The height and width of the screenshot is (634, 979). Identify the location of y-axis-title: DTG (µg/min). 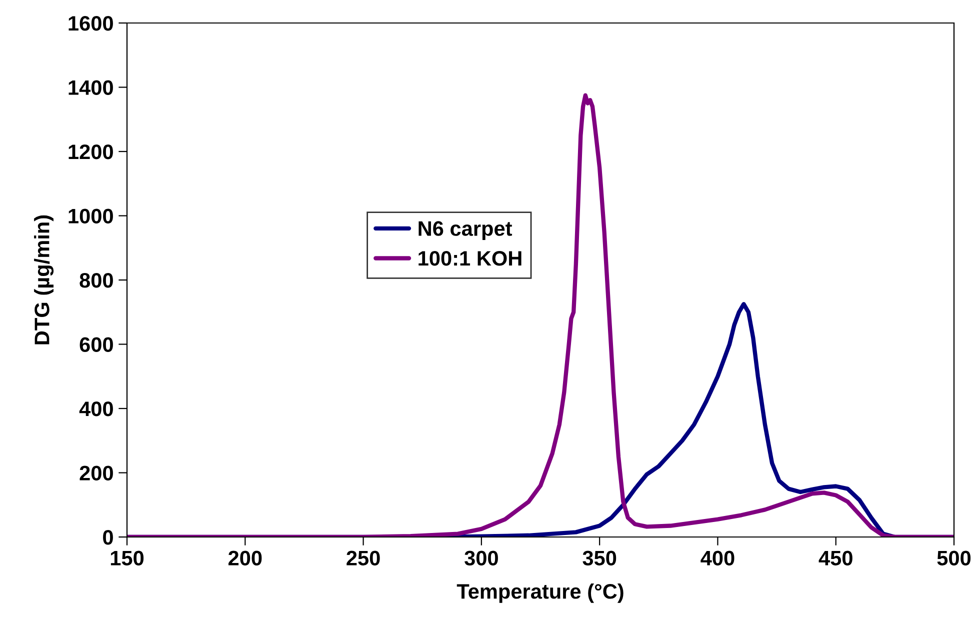
(44, 279).